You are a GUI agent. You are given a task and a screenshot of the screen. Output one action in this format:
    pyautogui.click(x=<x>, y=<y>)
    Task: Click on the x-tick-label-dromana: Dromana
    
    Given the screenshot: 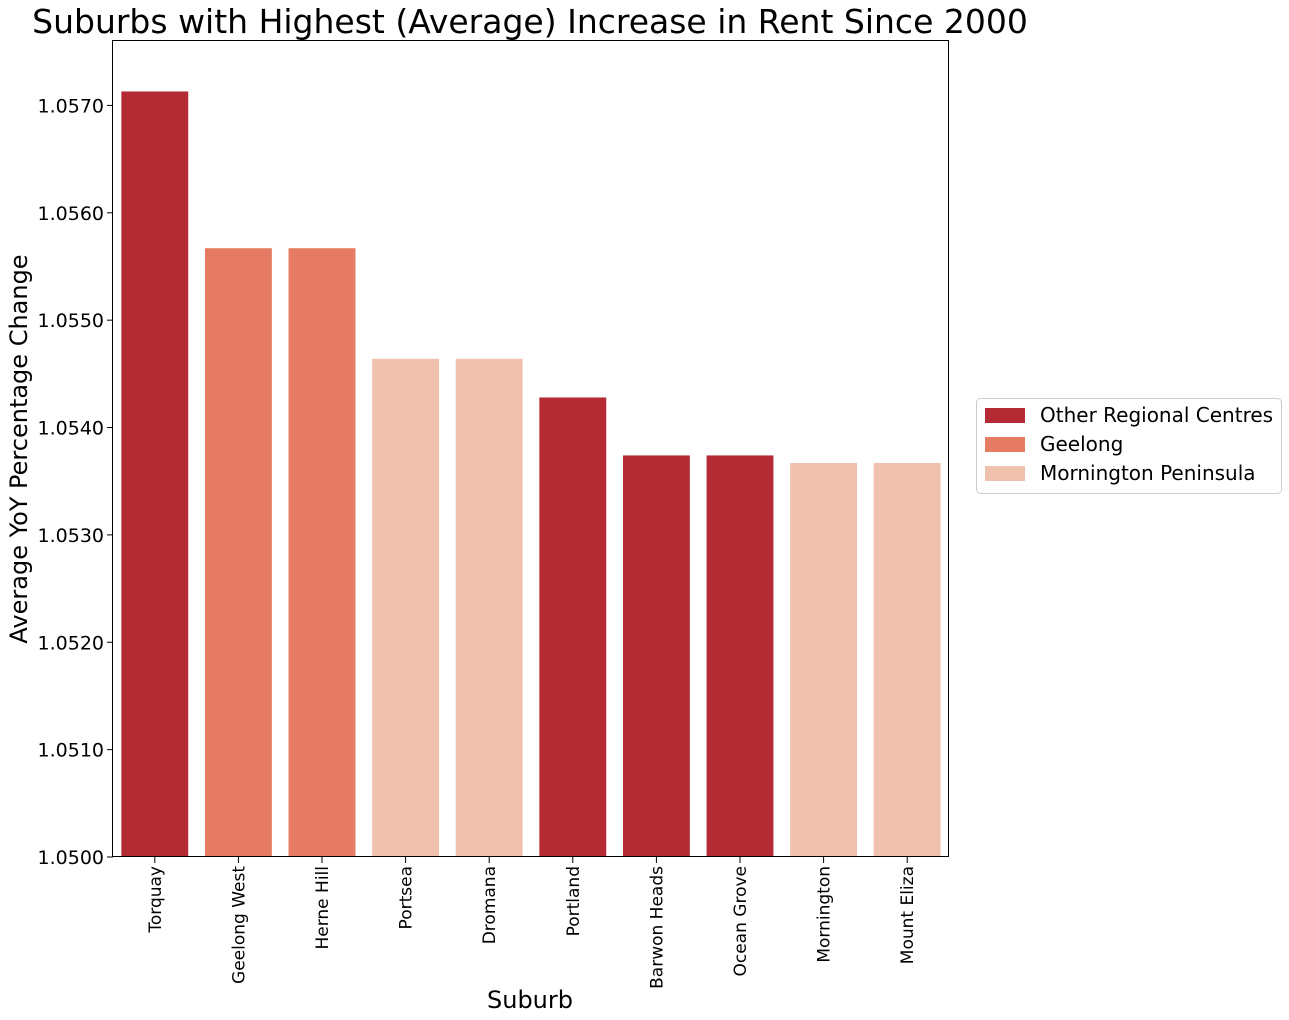 What is the action you would take?
    pyautogui.click(x=490, y=905)
    